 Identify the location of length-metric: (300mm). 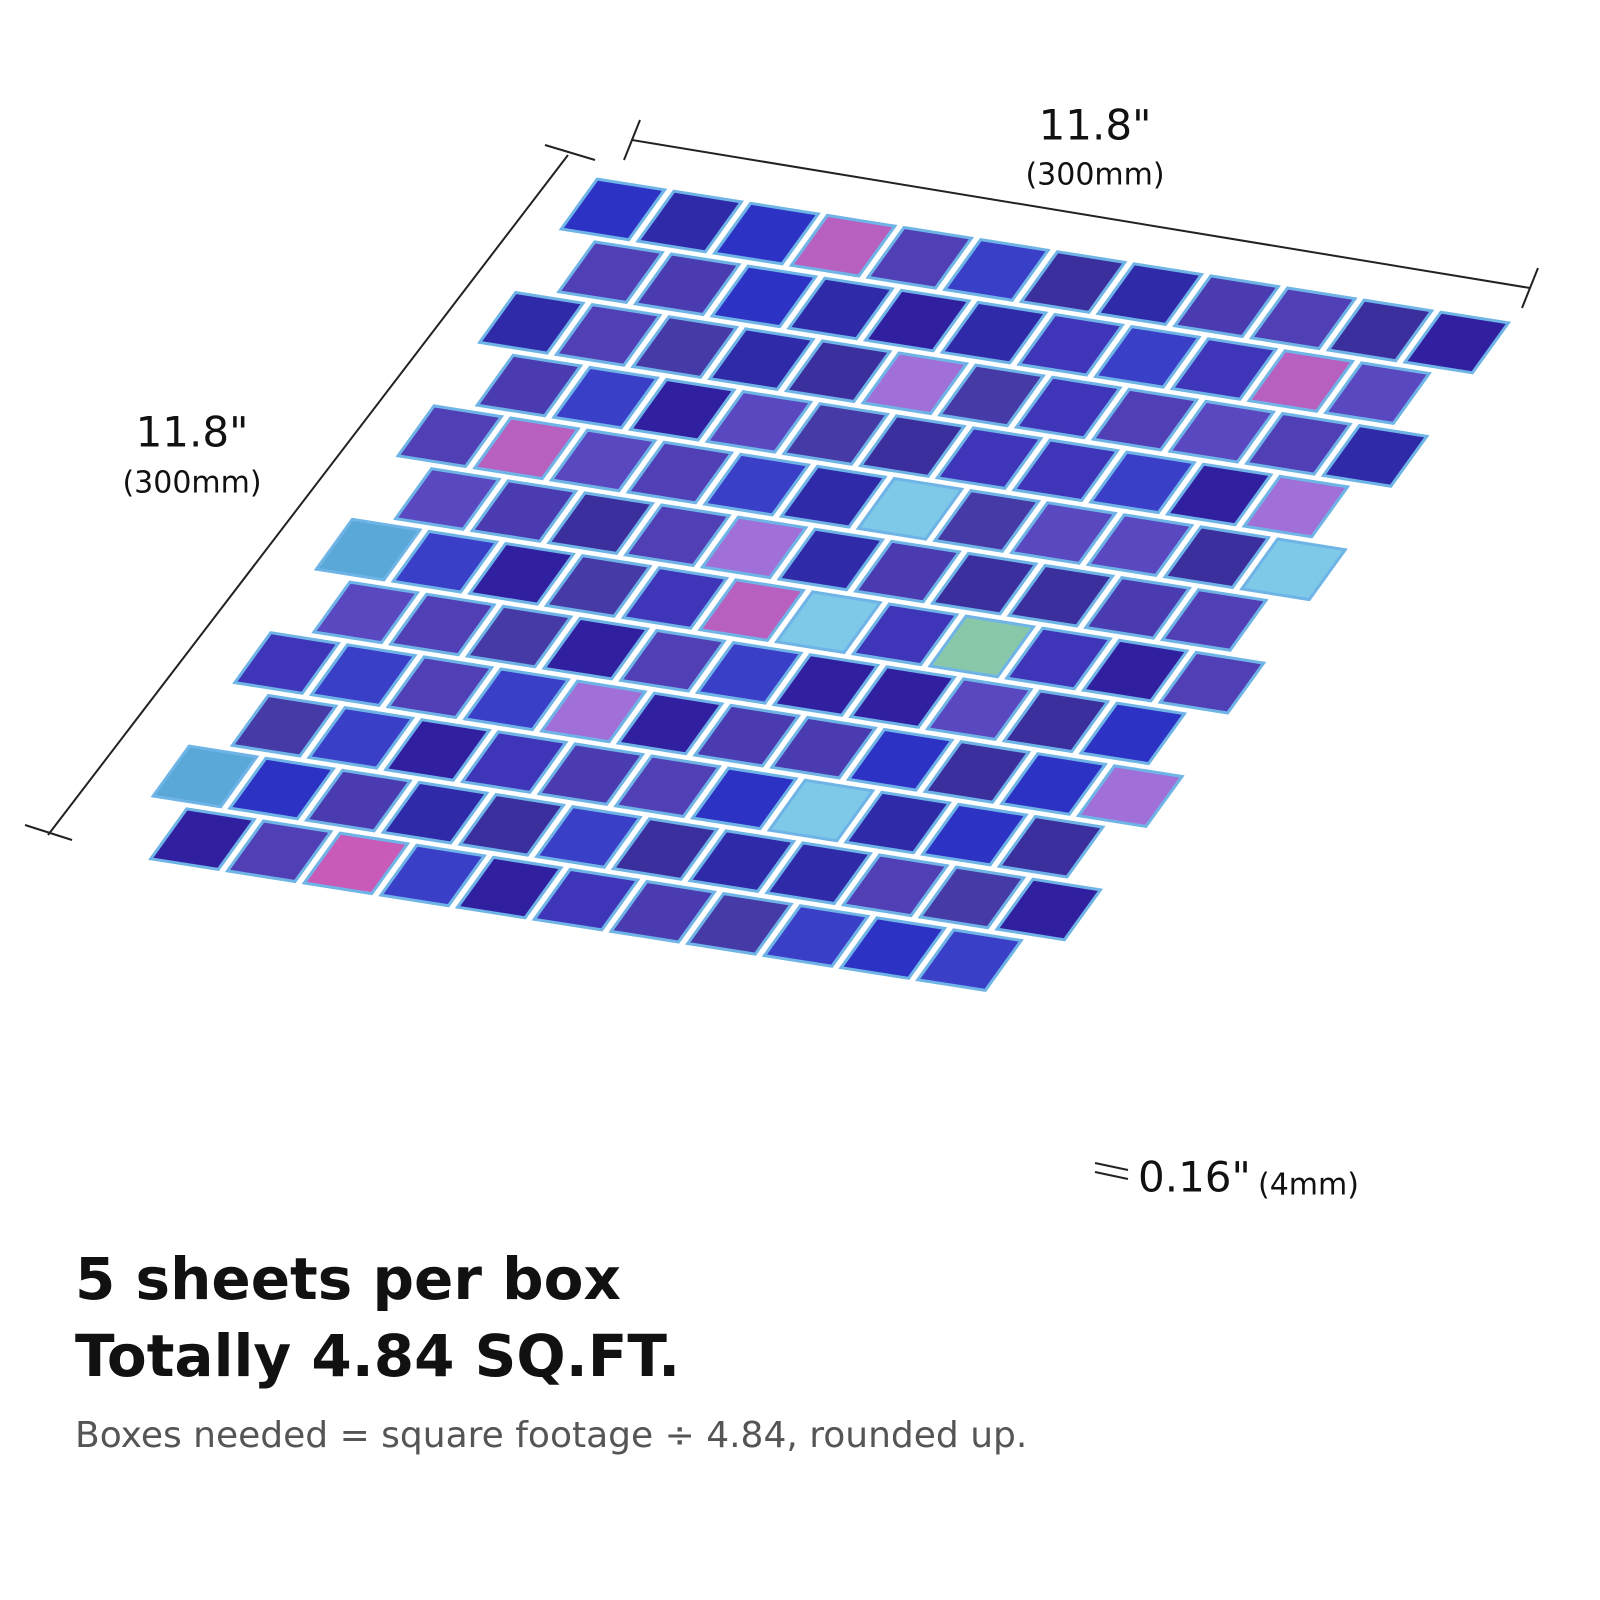
(191, 483).